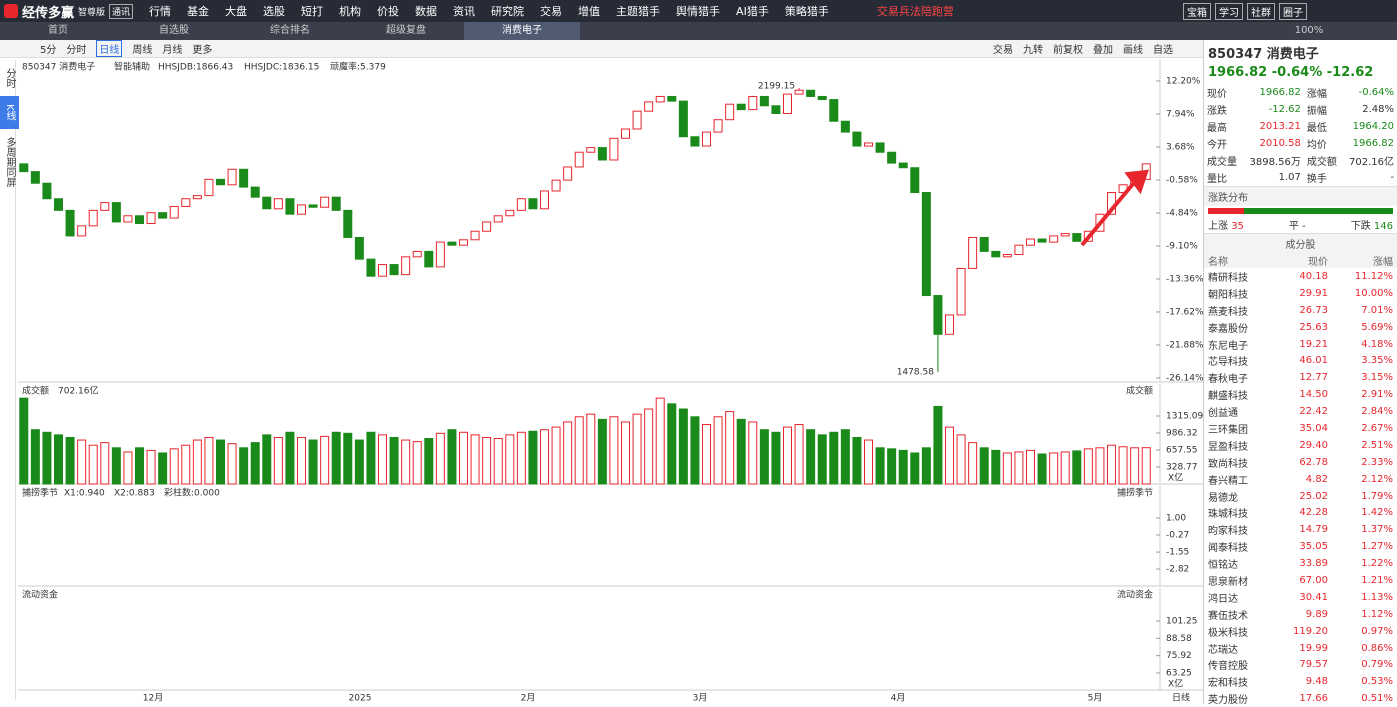  Describe the element at coordinates (1302, 260) in the screenshot. I see `const-head: 现价` at that location.